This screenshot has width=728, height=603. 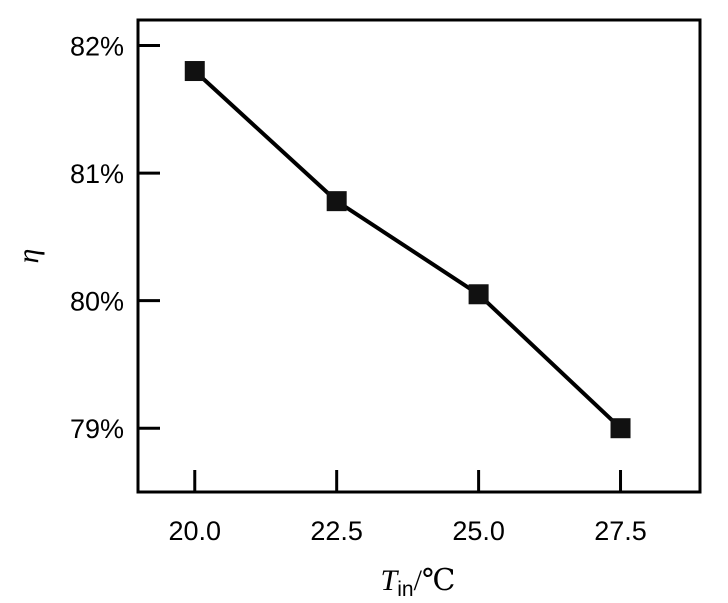 I want to click on x-tick-label: 20.0, so click(x=194, y=531).